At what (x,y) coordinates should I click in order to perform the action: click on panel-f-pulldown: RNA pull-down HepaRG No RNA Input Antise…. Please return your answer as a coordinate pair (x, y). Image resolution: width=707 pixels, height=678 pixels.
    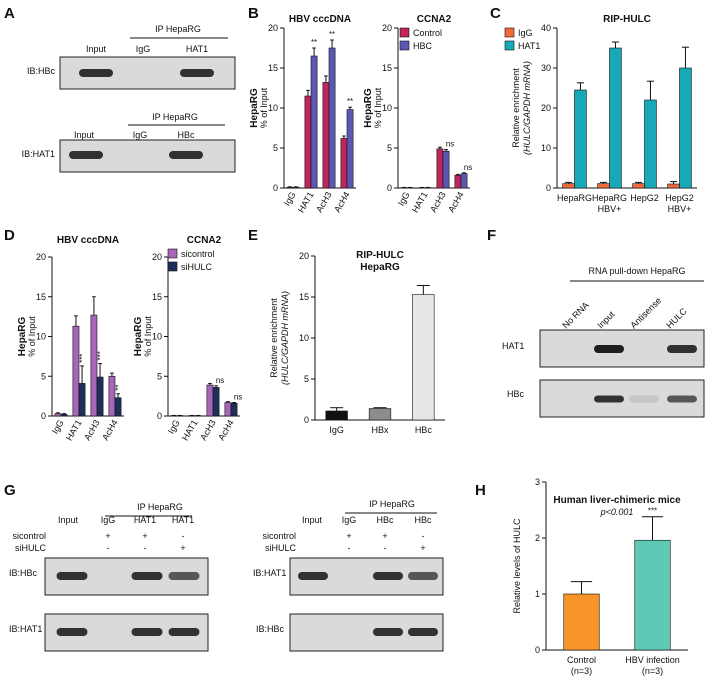
    Looking at the image, I should click on (603, 342).